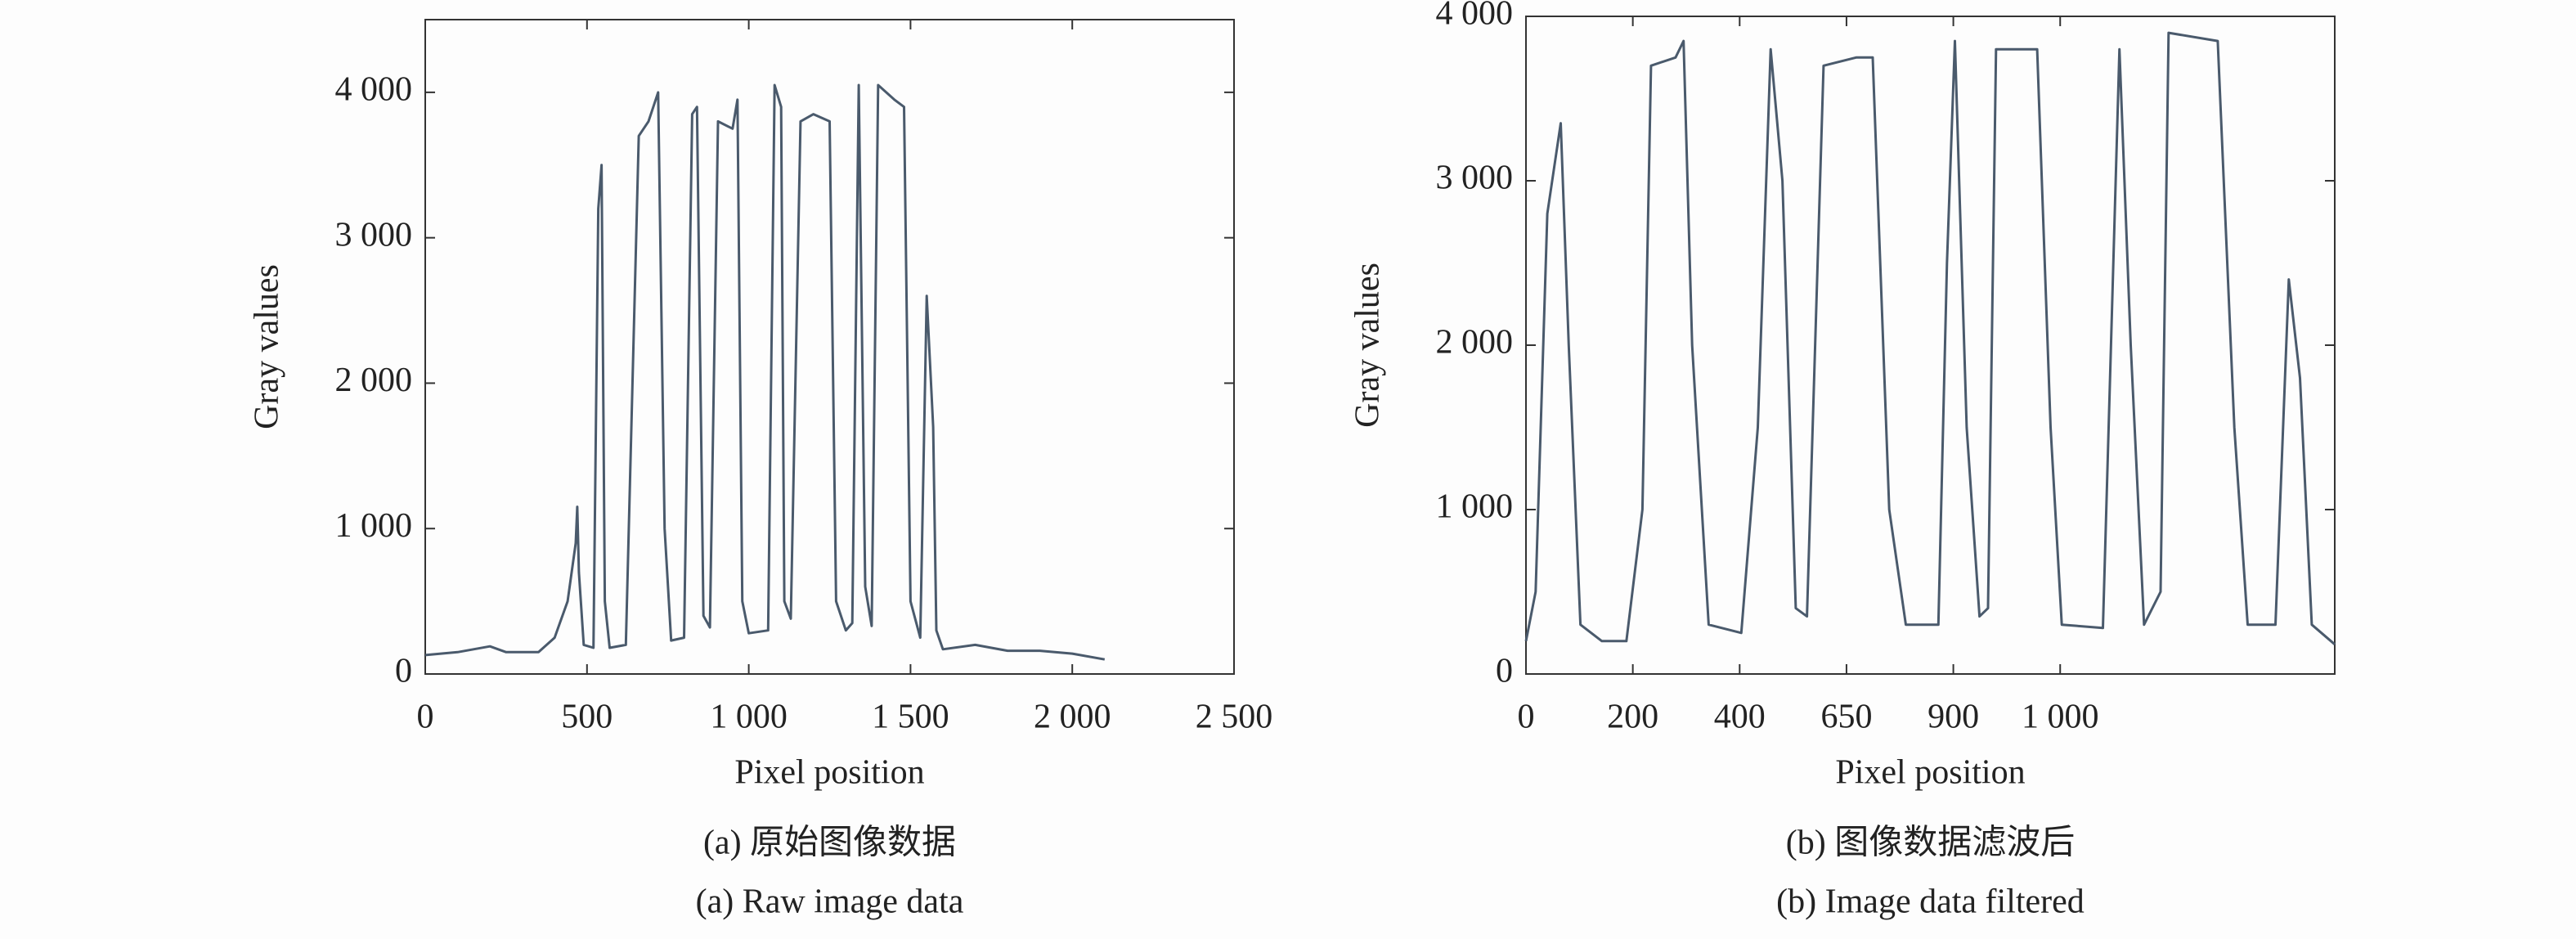  I want to click on caption-en: (b) Image data filtered, so click(1930, 902).